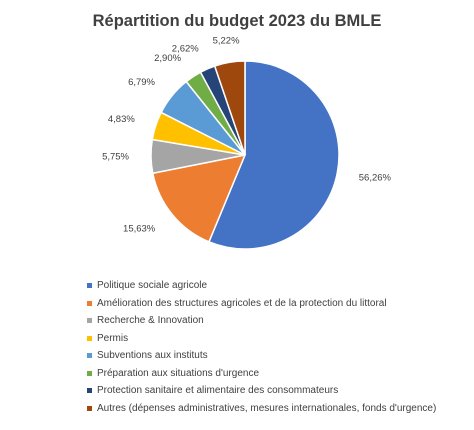  What do you see at coordinates (375, 178) in the screenshot?
I see `slice-label-1: 56,26%` at bounding box center [375, 178].